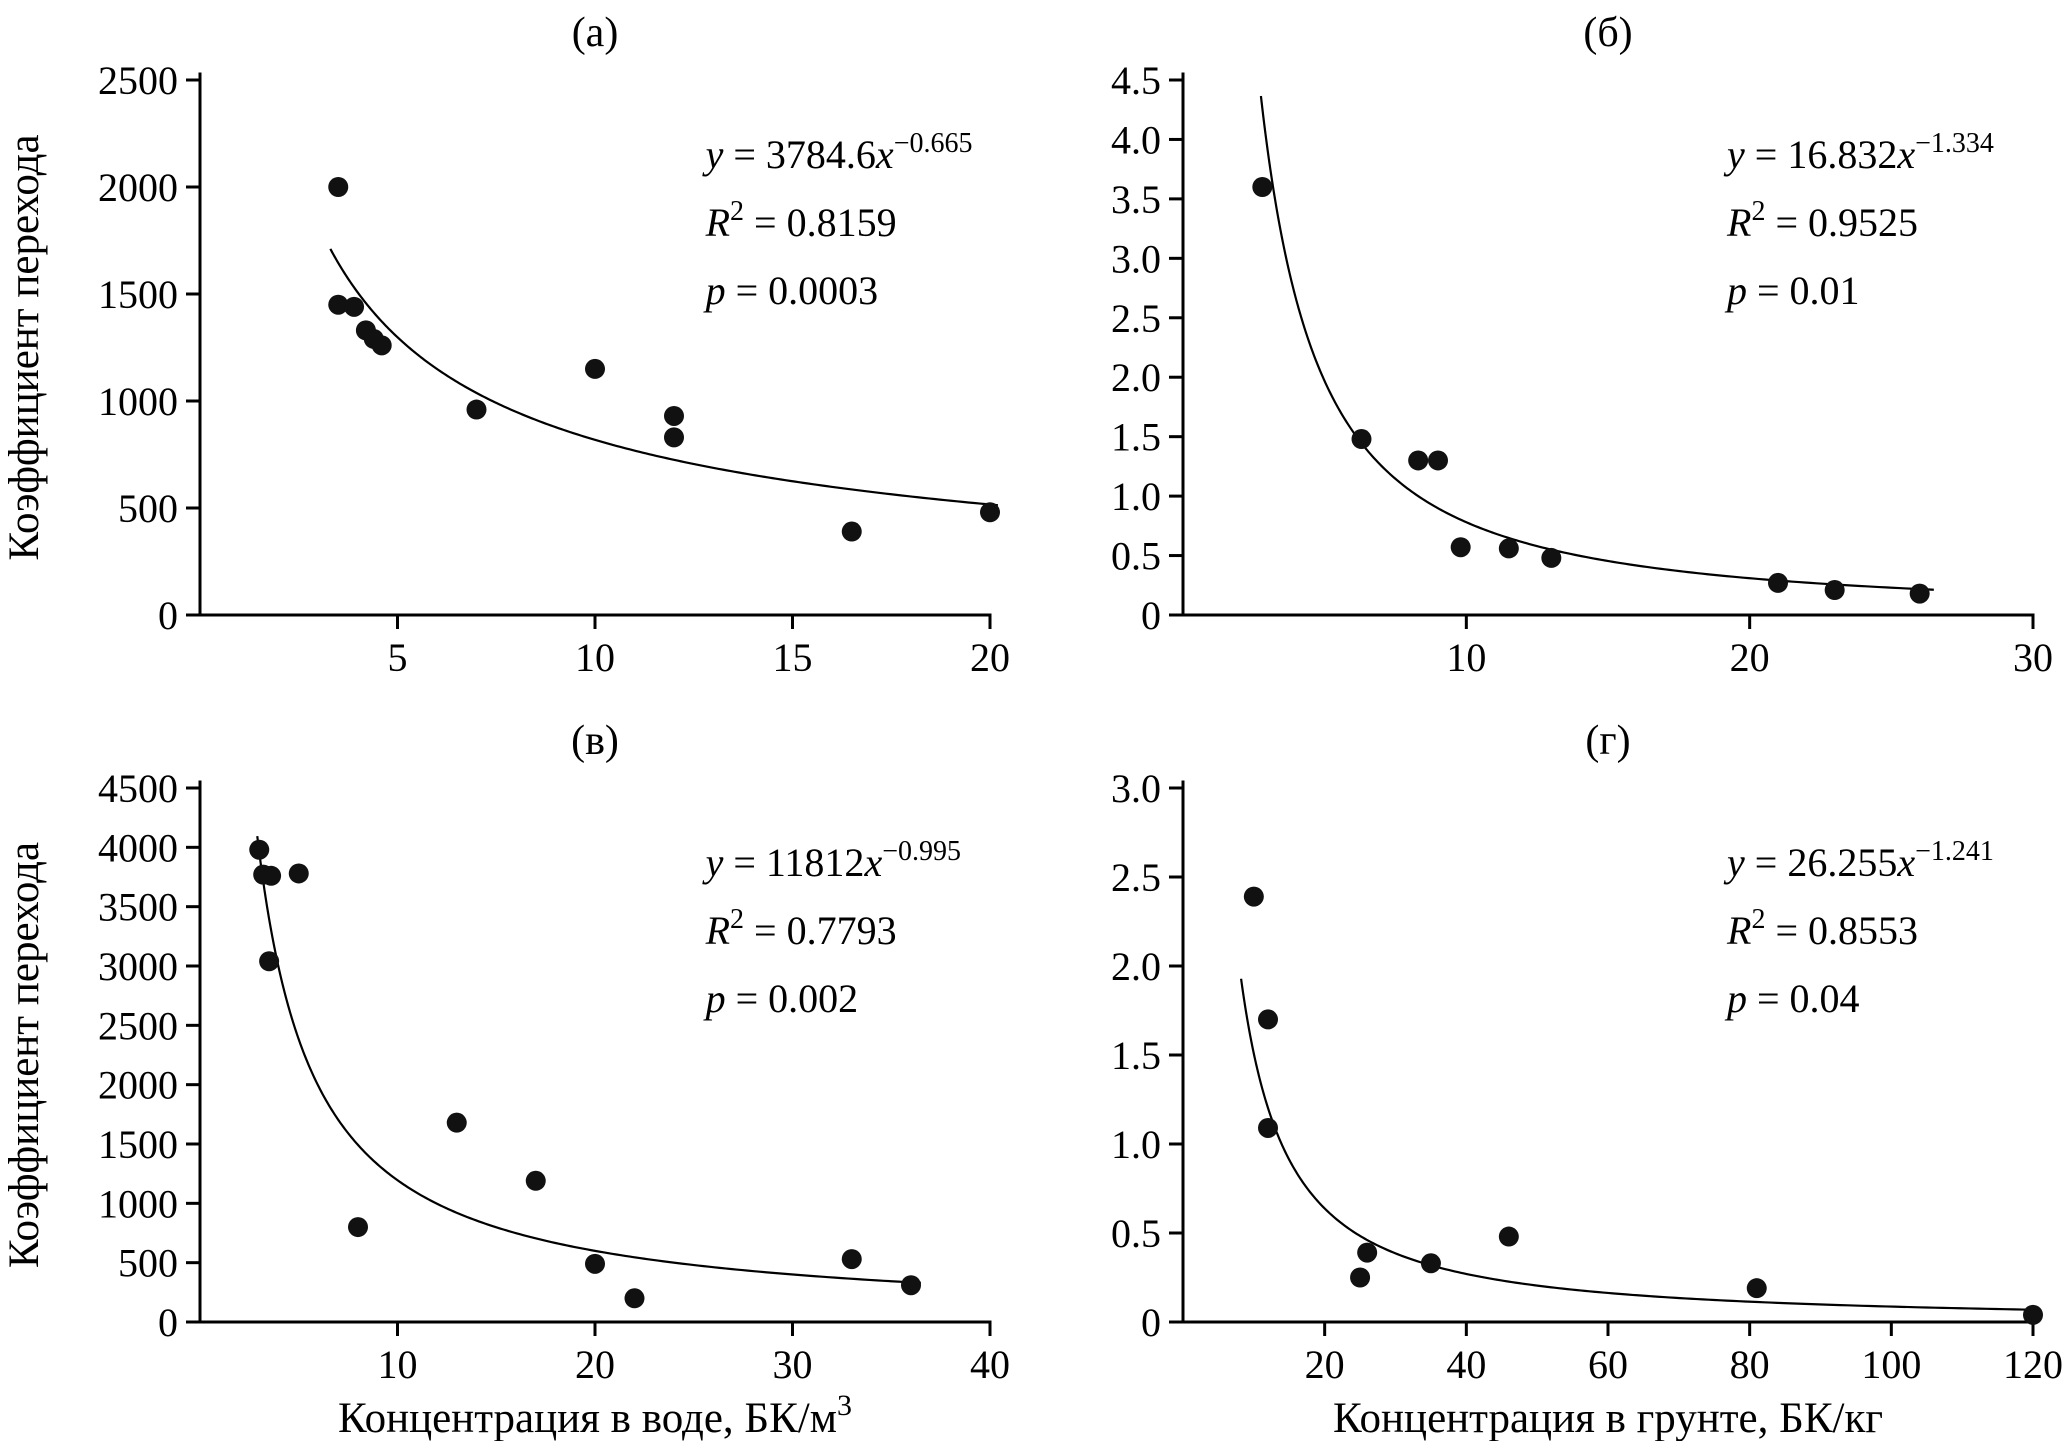 This screenshot has width=2067, height=1441. I want to click on p-value-label: p = 0.002, so click(781, 998).